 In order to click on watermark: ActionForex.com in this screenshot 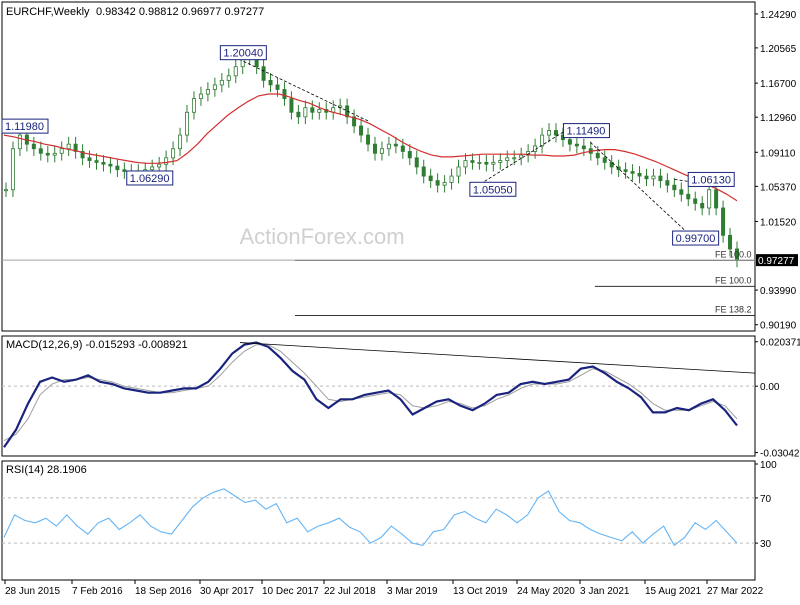, I will do `click(321, 236)`.